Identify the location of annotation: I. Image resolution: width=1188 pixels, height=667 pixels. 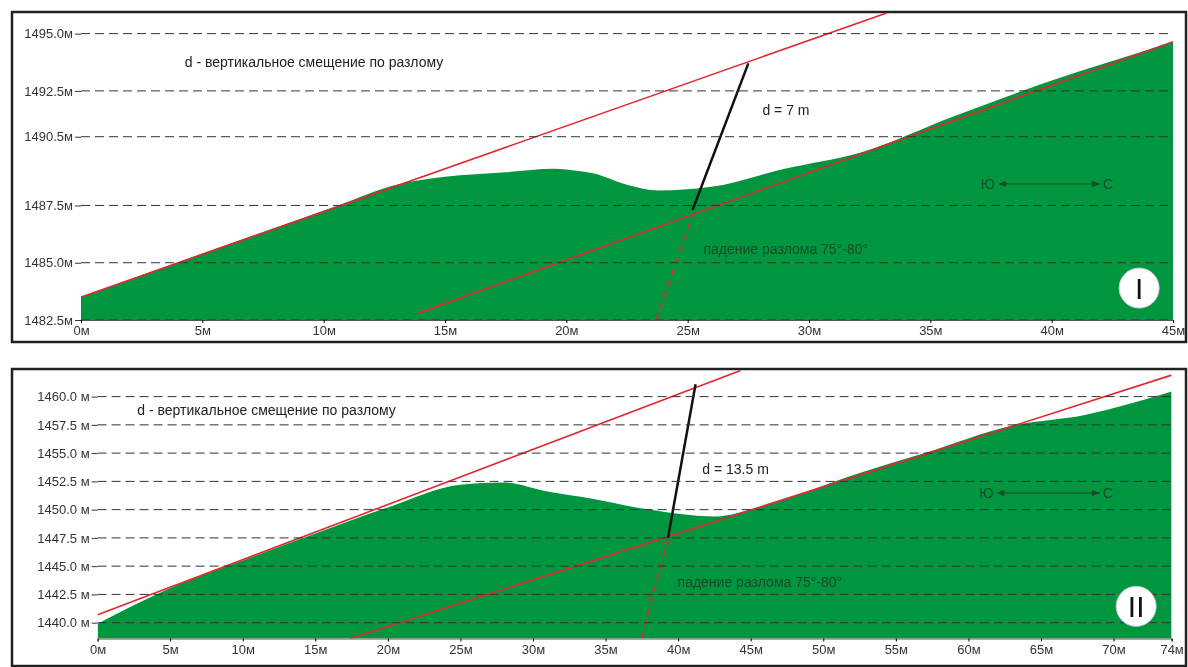
(1139, 288).